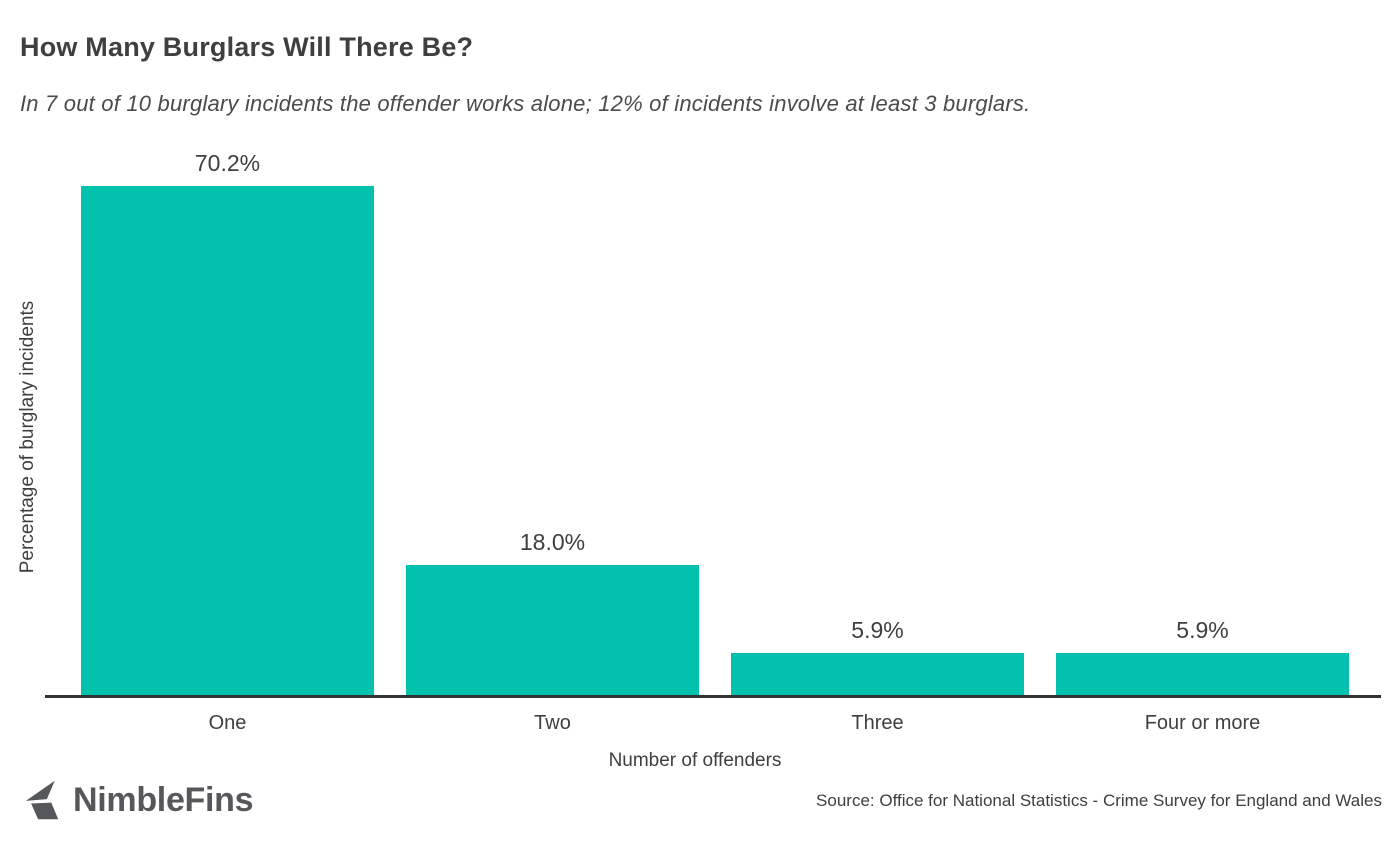  What do you see at coordinates (713, 696) in the screenshot?
I see `x-axis-line` at bounding box center [713, 696].